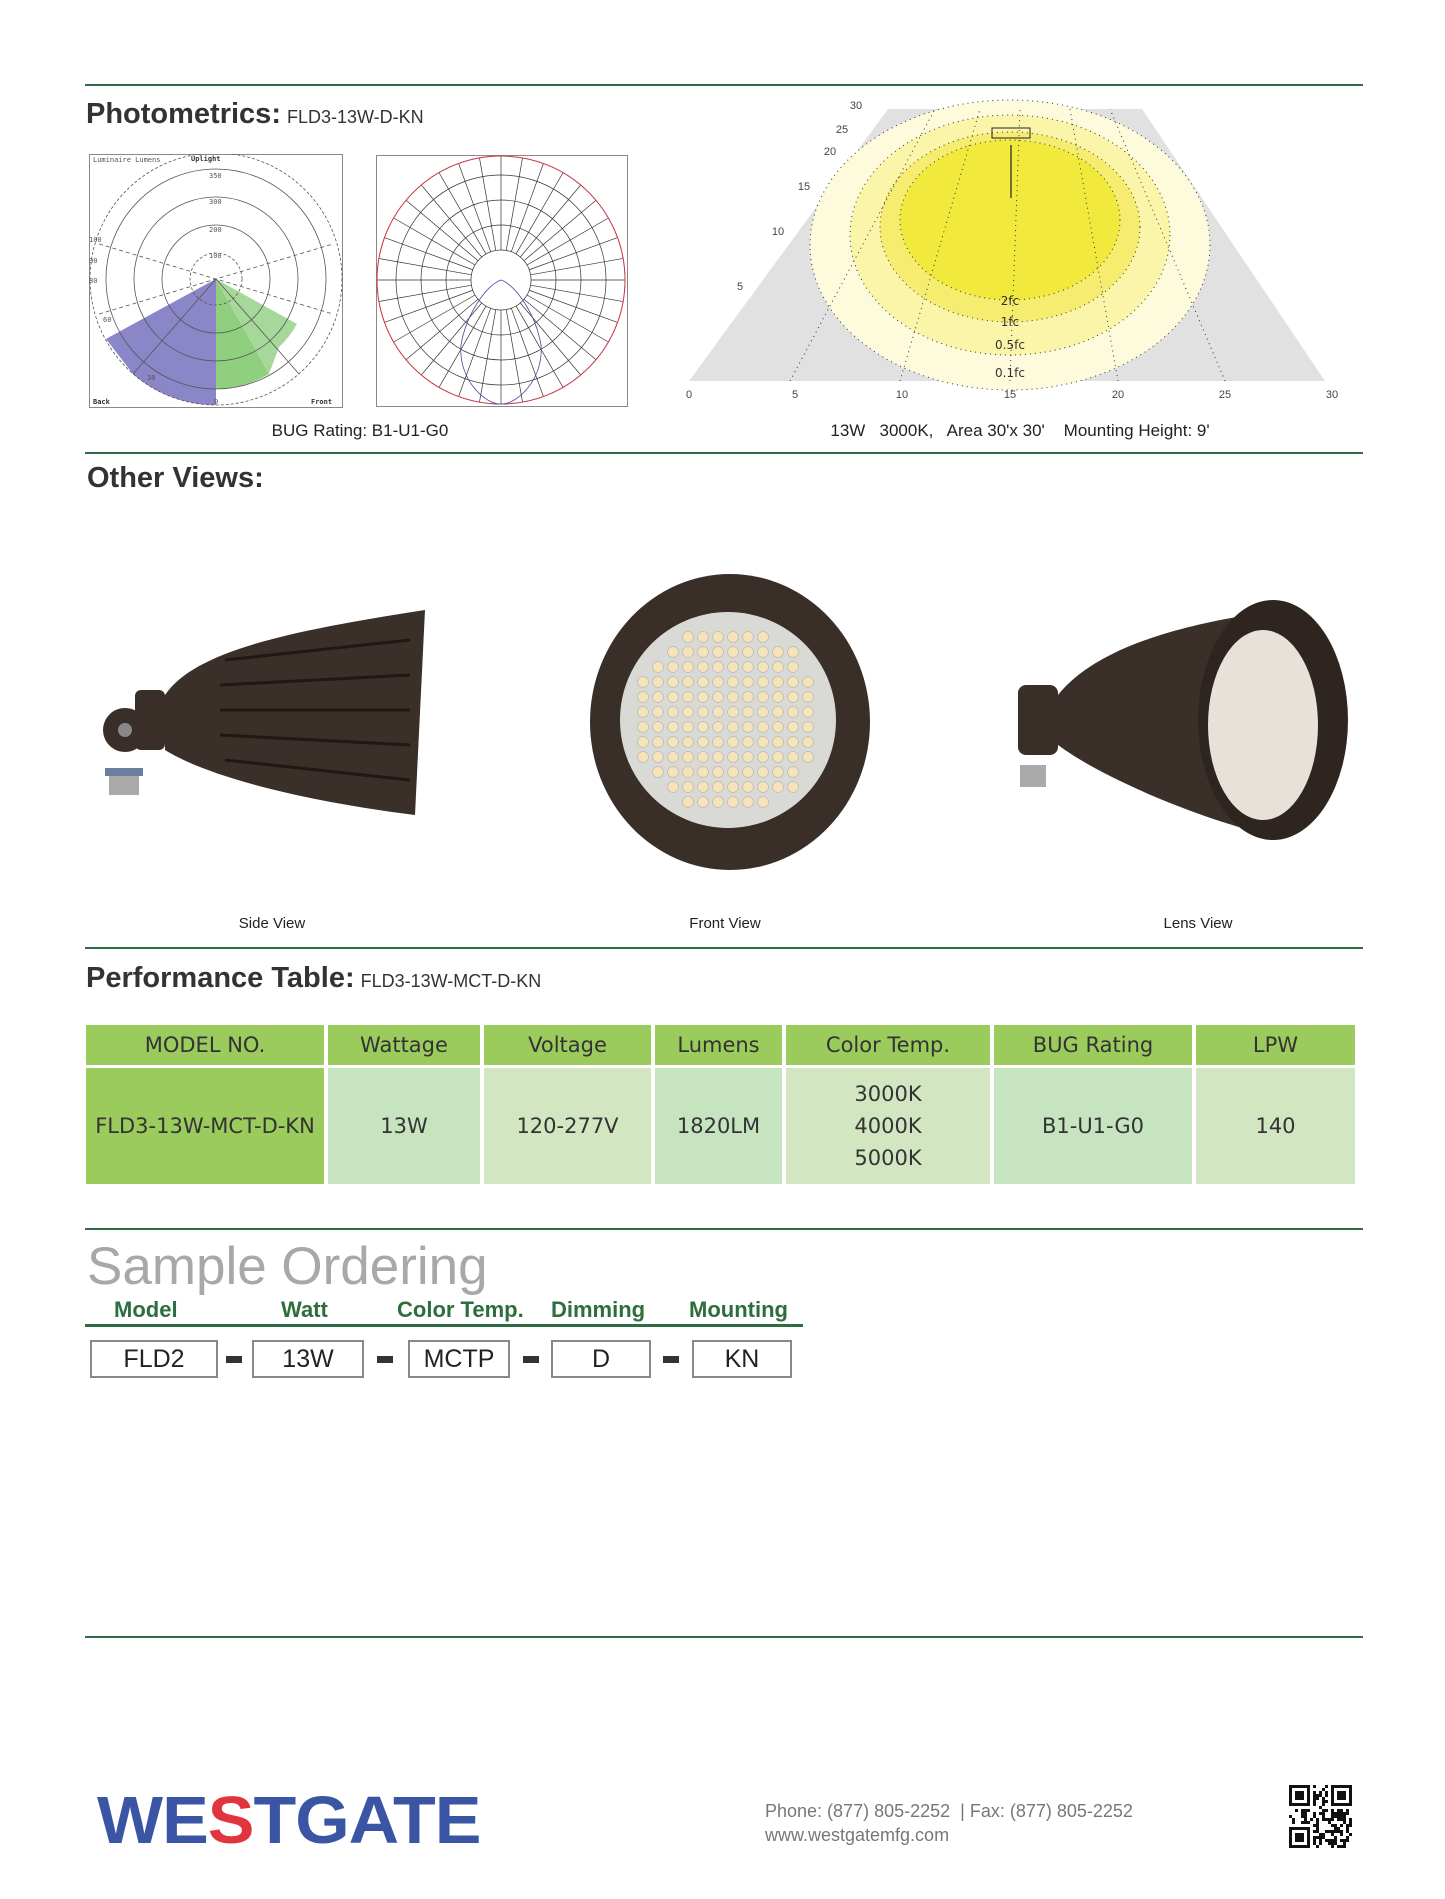 This screenshot has width=1445, height=1899. I want to click on cell-color-temp: 3000K 4000K 5000K, so click(888, 1126).